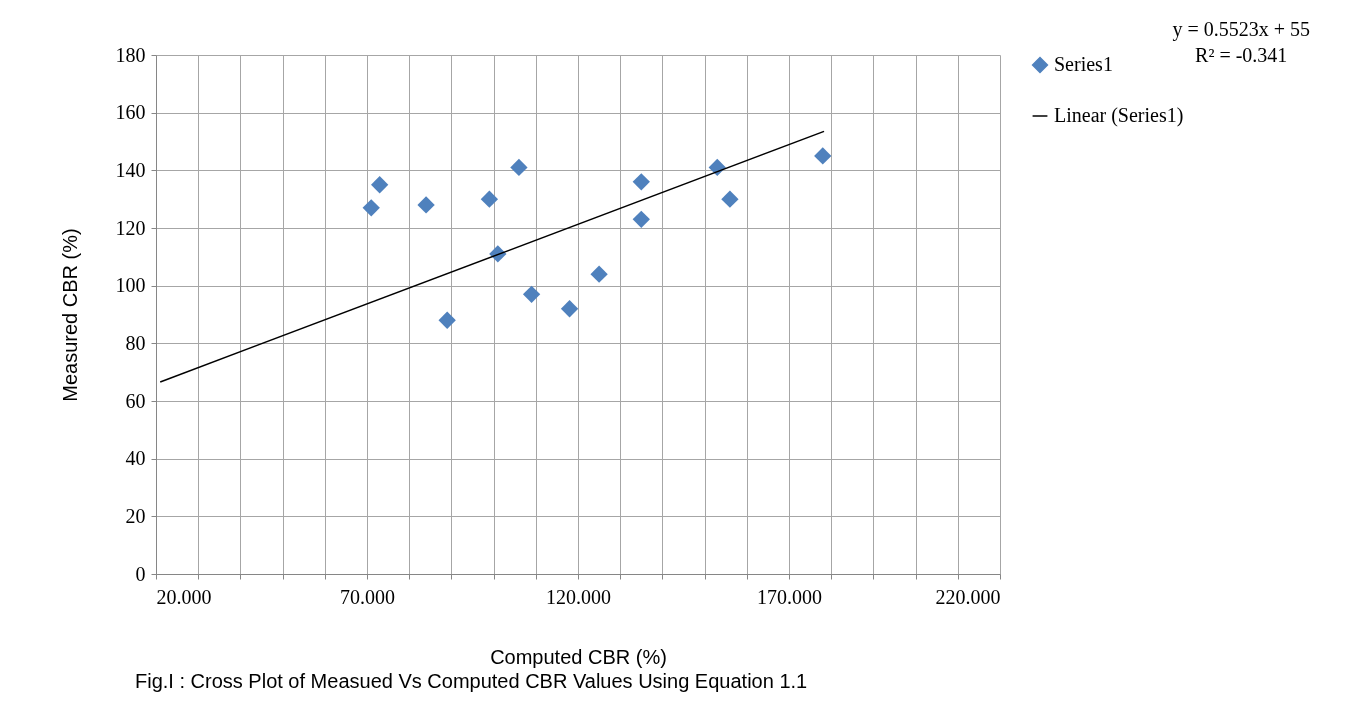 Image resolution: width=1370 pixels, height=704 pixels. Describe the element at coordinates (135, 400) in the screenshot. I see `y-tick-label: 60` at that location.